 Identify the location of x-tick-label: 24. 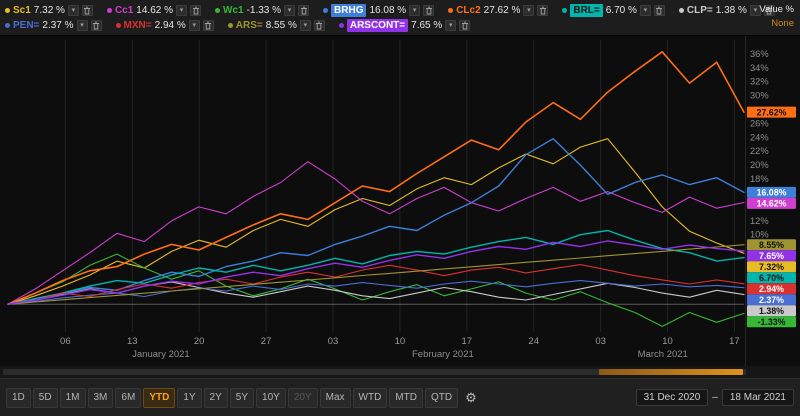
(533, 341).